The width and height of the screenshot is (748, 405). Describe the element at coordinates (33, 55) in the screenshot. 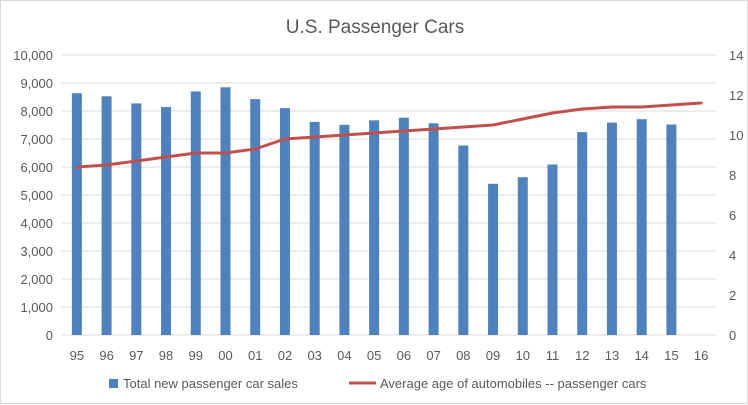

I see `left-axis-tick-label: 10,000` at that location.